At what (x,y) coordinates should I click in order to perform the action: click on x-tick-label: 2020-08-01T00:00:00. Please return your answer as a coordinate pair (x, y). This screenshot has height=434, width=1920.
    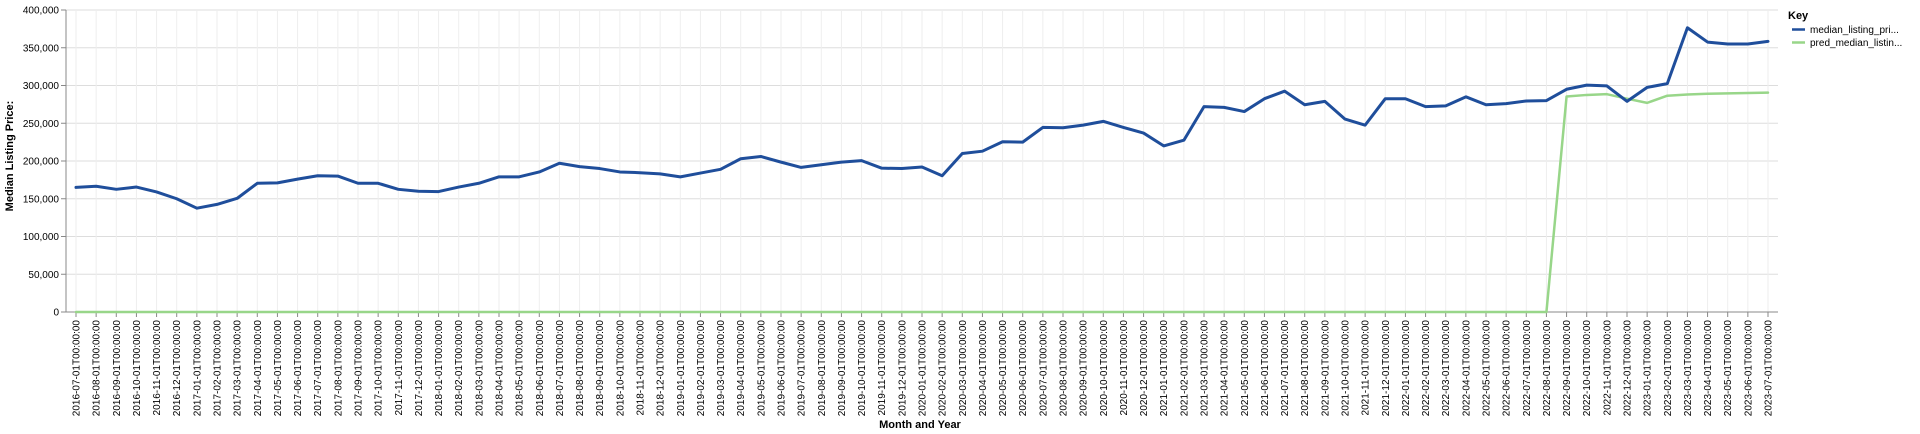
    Looking at the image, I should click on (1064, 368).